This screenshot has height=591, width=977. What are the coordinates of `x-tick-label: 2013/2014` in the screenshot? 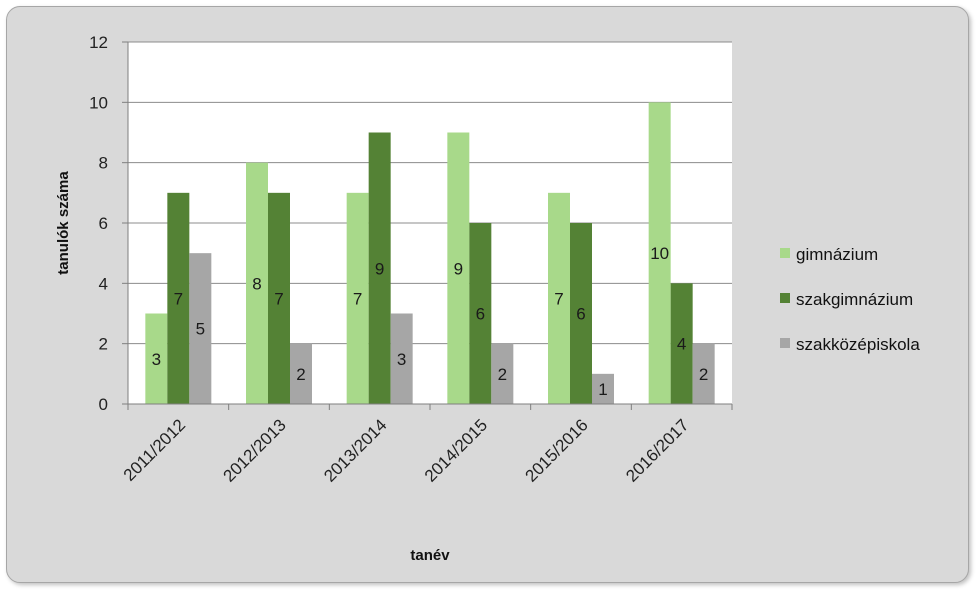 It's located at (355, 450).